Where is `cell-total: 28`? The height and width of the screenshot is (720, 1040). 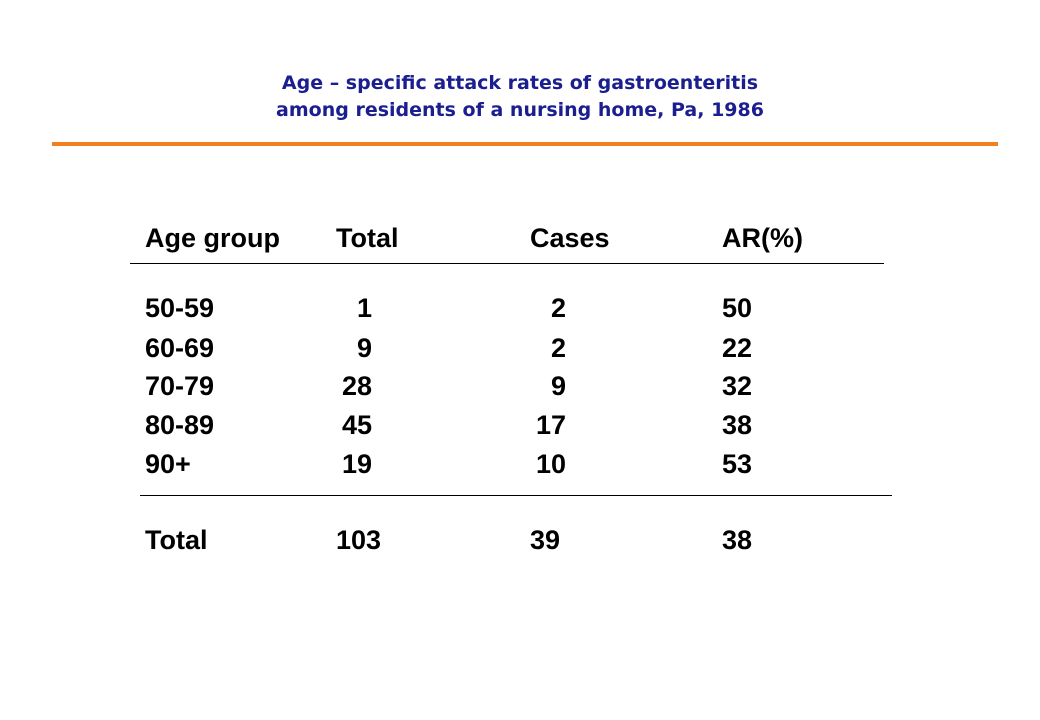
cell-total: 28 is located at coordinates (356, 386).